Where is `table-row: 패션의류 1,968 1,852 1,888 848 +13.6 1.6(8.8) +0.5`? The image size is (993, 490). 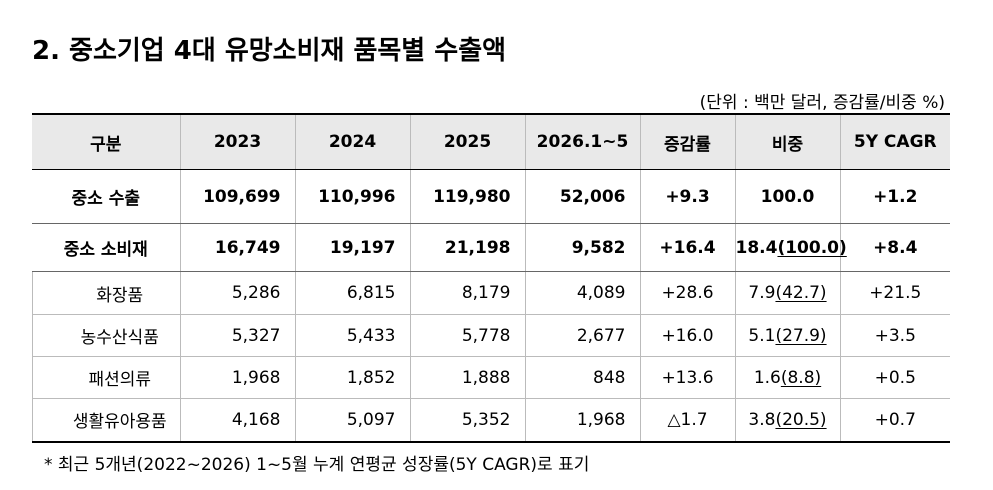 table-row: 패션의류 1,968 1,852 1,888 848 +13.6 1.6(8.8) +0.5 is located at coordinates (491, 377).